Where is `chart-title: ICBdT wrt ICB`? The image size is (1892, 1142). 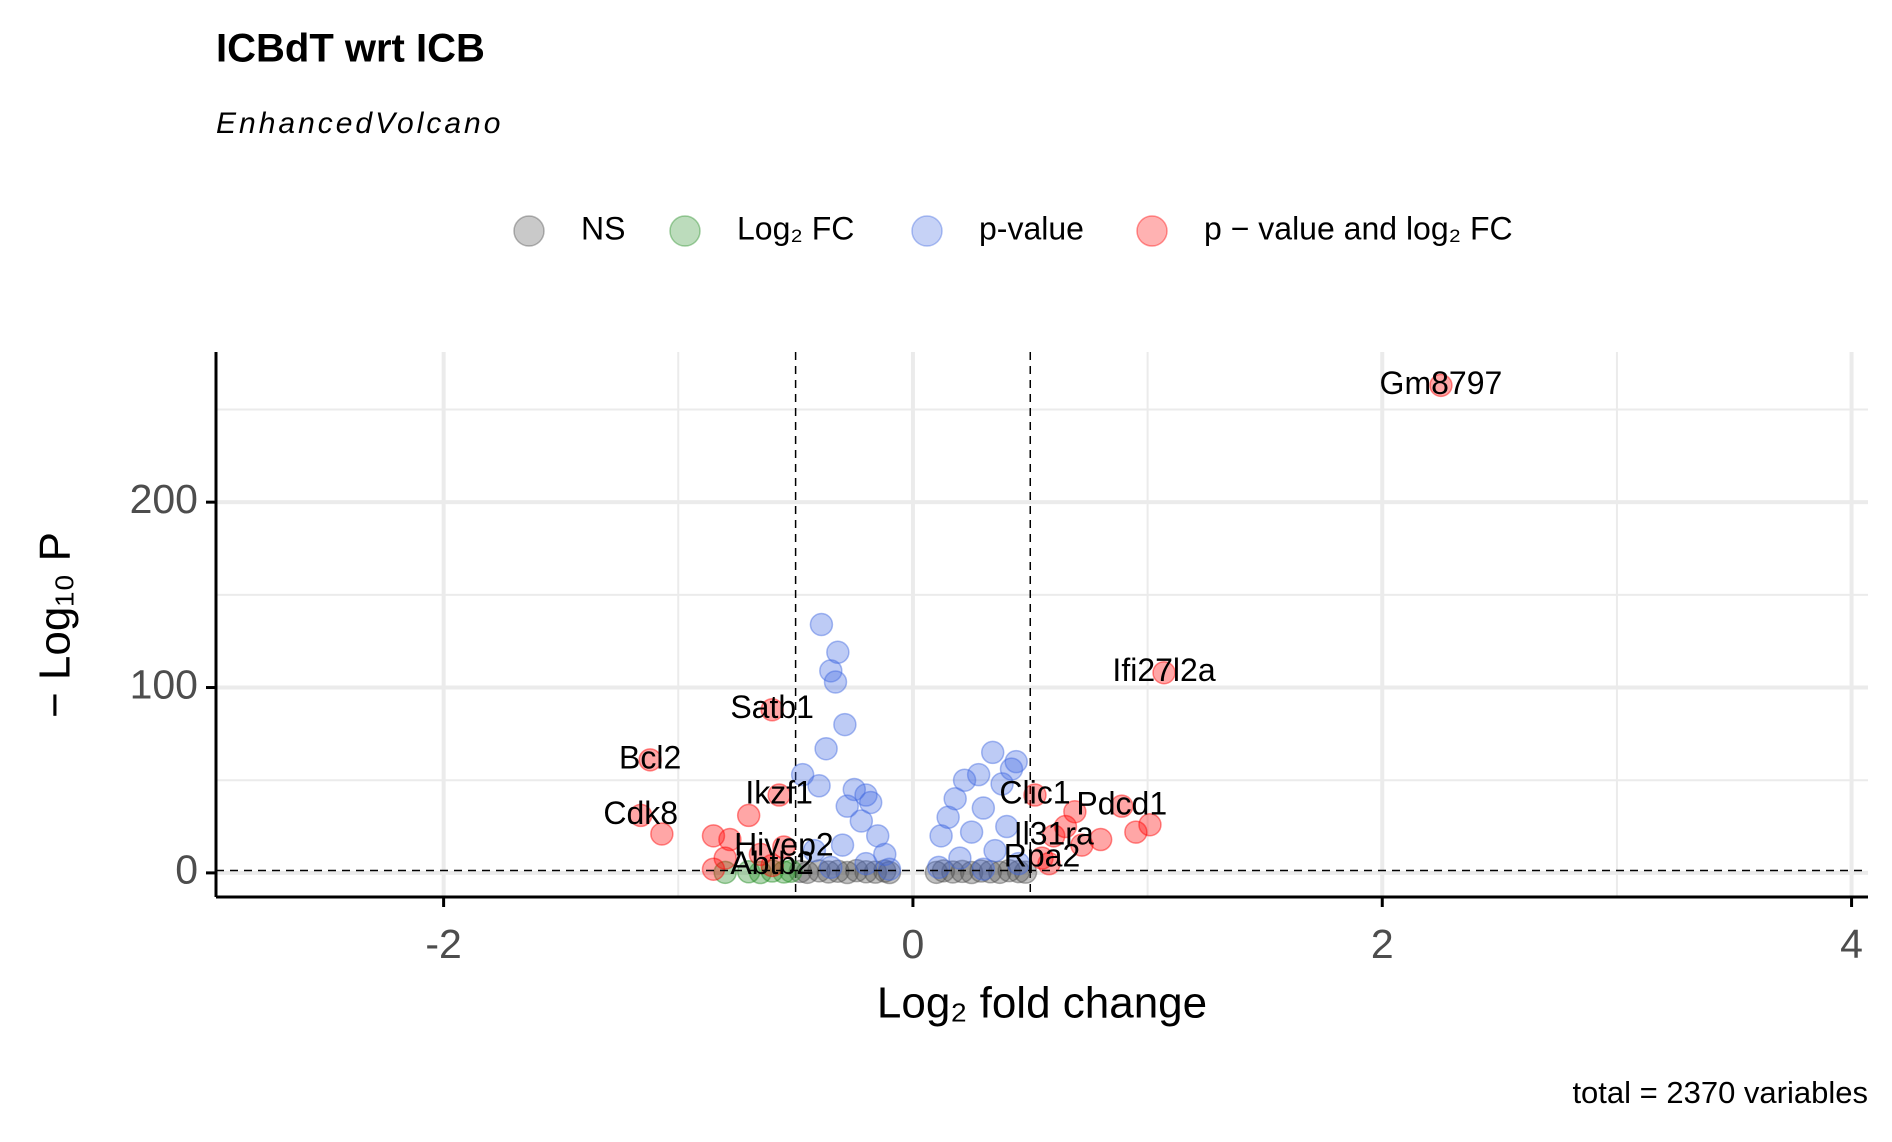
chart-title: ICBdT wrt ICB is located at coordinates (350, 49).